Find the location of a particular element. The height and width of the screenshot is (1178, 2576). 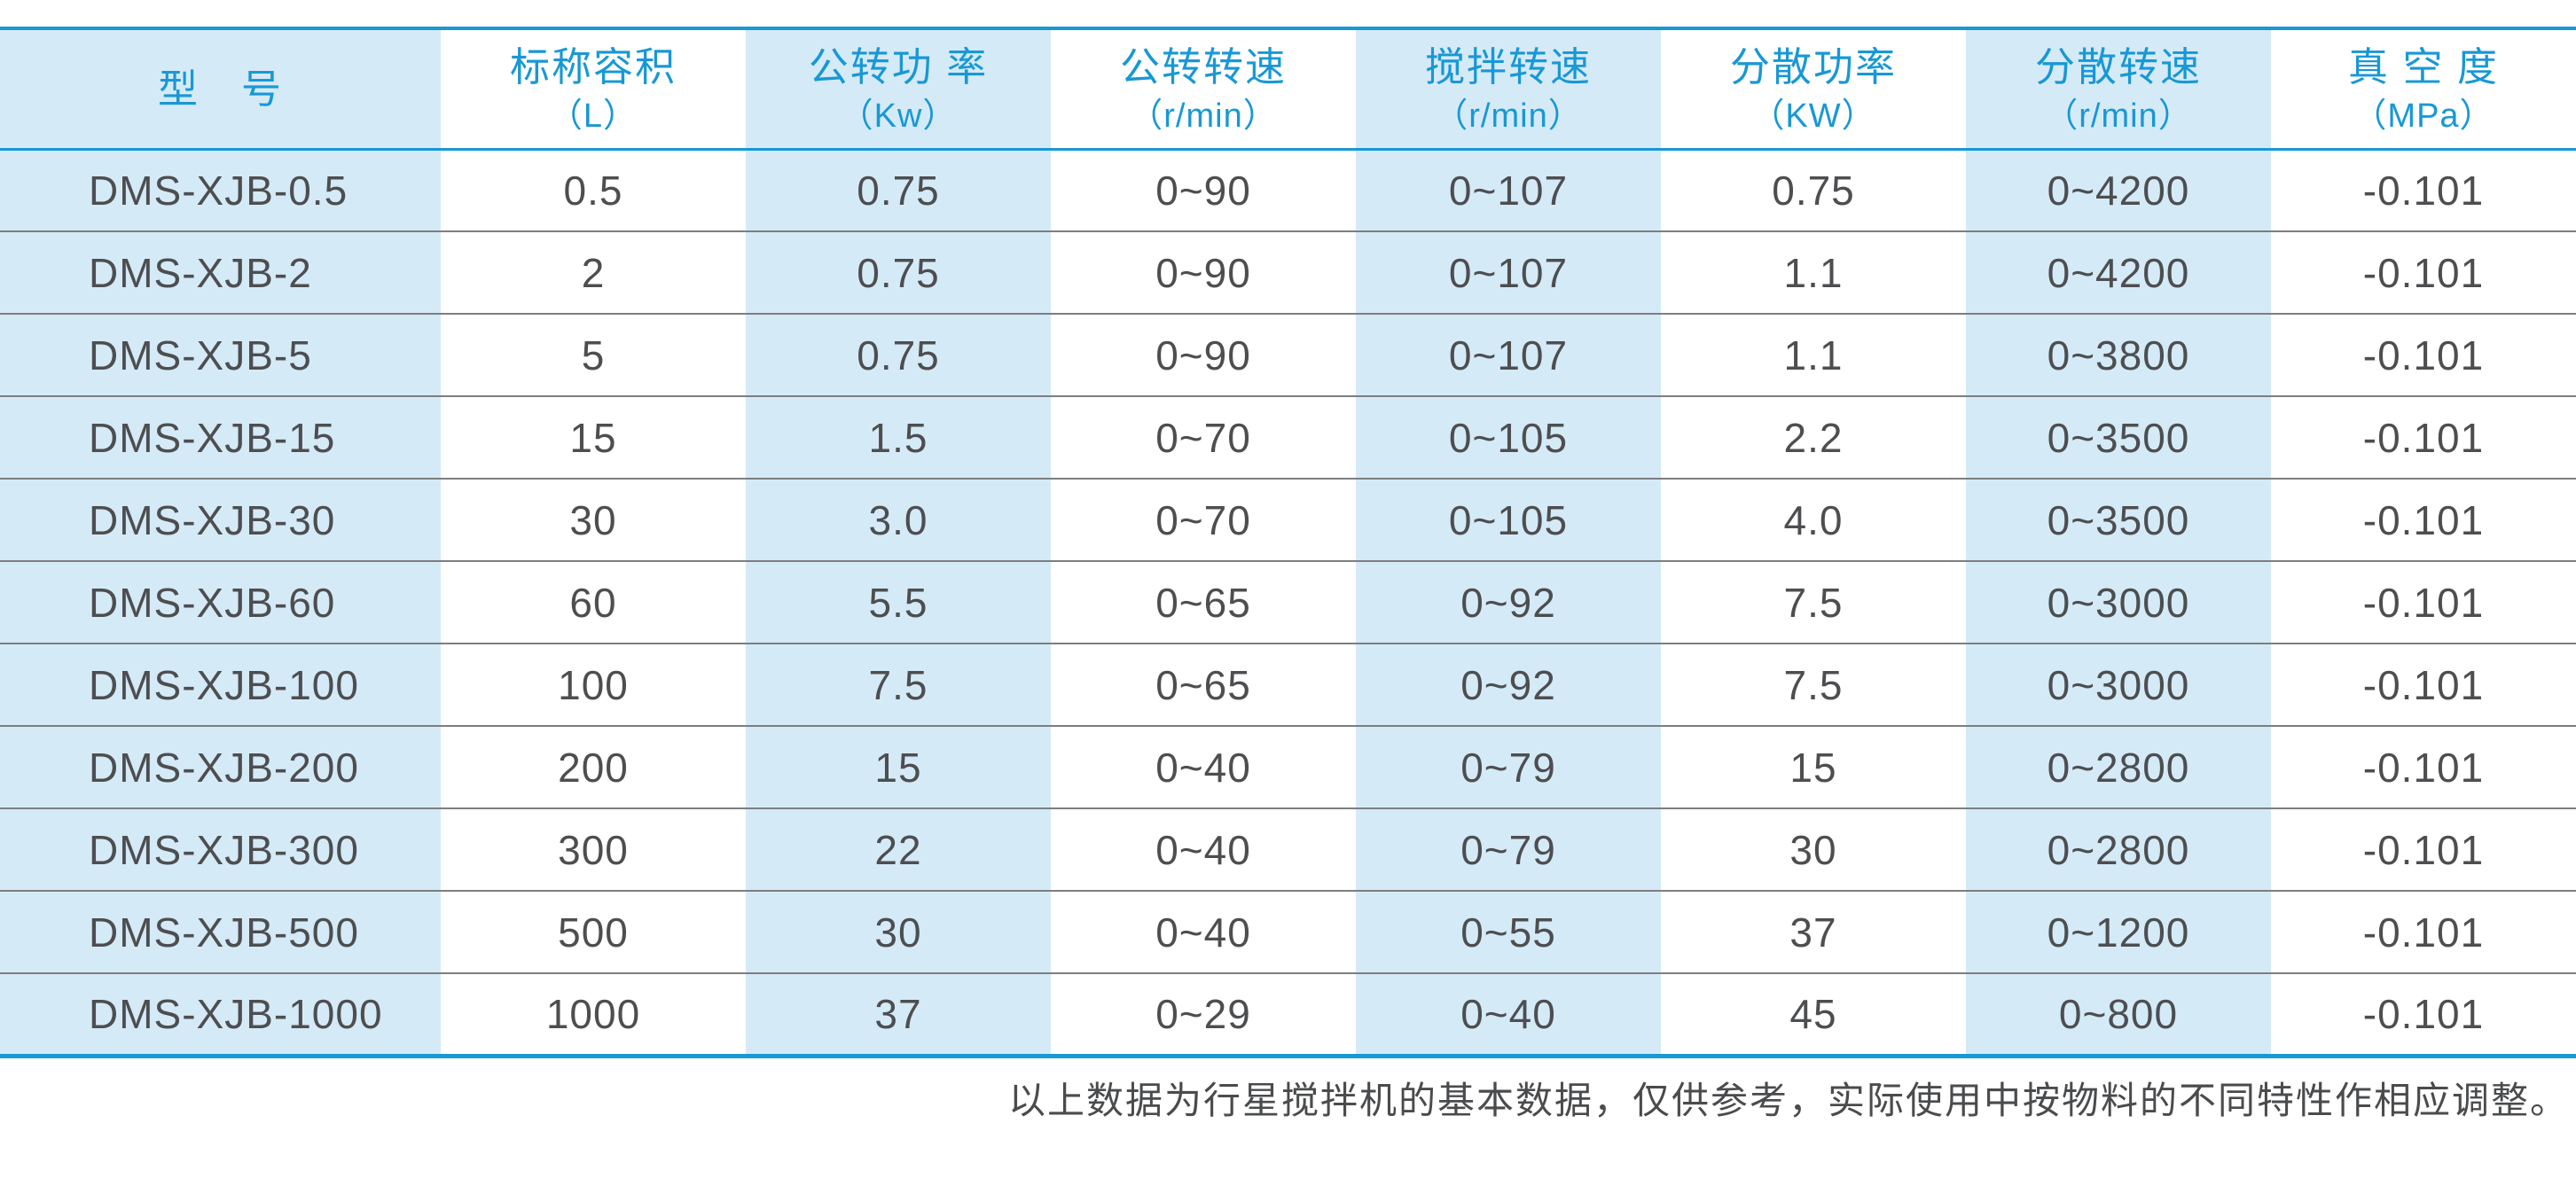

header-cell: 公转转速 （r/min） is located at coordinates (1203, 89).